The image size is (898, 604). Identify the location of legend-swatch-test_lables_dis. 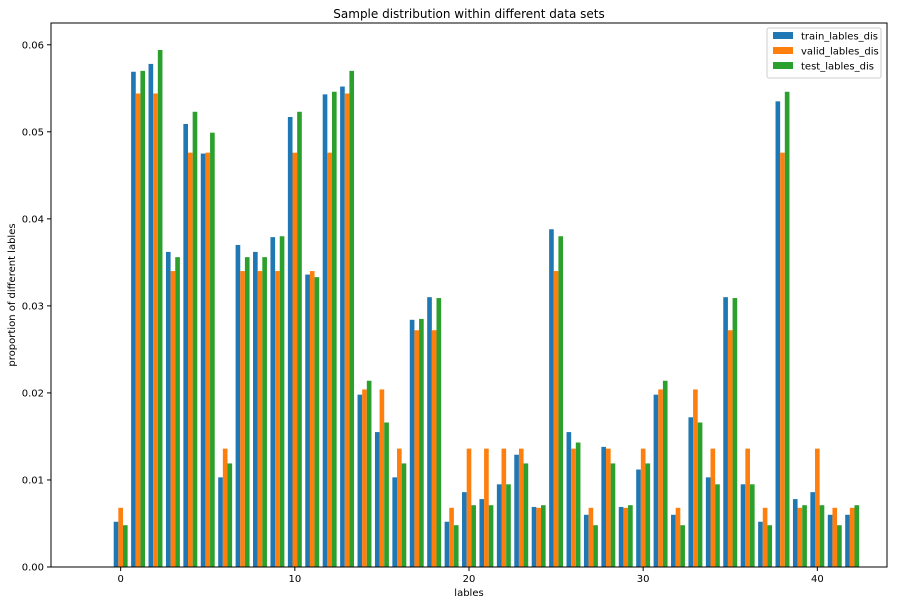
(783, 65).